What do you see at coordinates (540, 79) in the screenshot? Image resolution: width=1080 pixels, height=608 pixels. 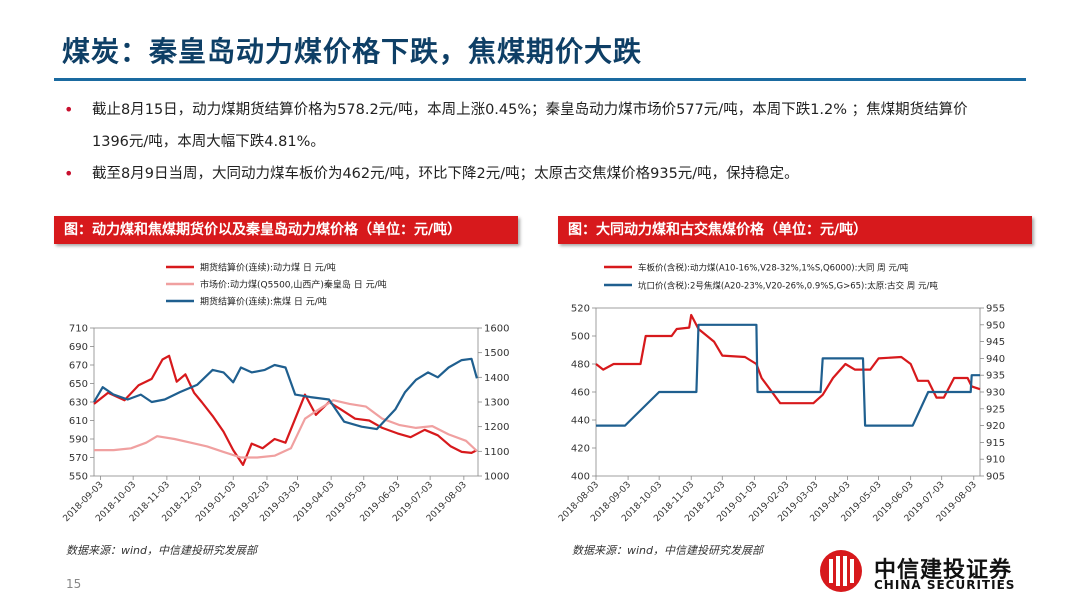 I see `title-rule` at bounding box center [540, 79].